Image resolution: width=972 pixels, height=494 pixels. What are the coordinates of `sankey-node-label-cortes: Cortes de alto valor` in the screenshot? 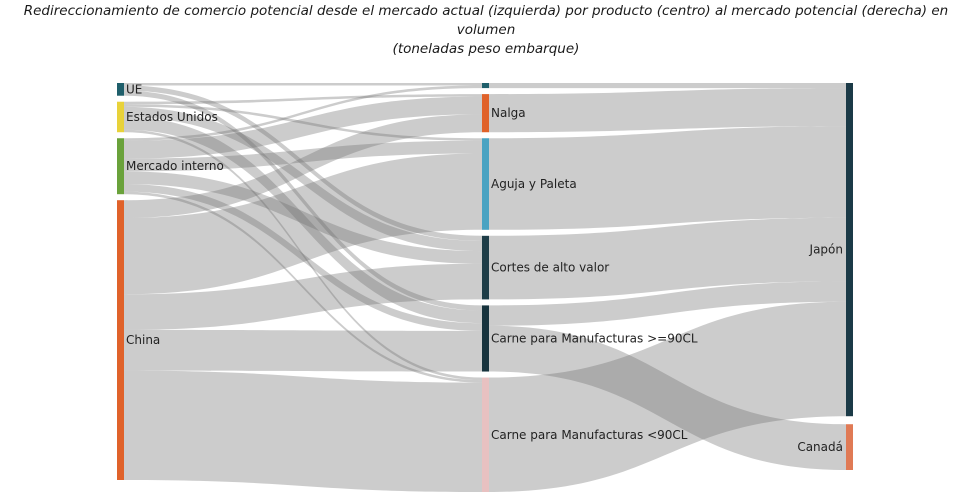 It's located at (550, 268).